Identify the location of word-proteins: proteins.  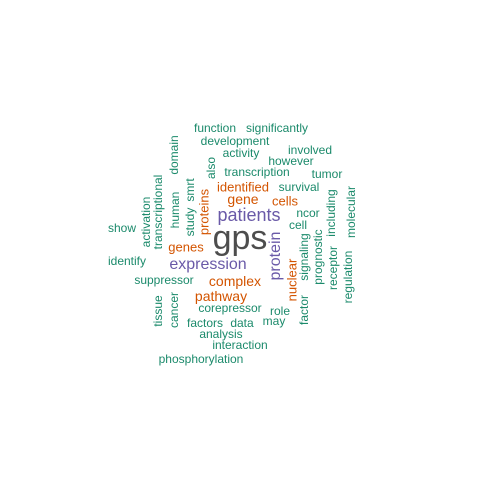
(204, 212).